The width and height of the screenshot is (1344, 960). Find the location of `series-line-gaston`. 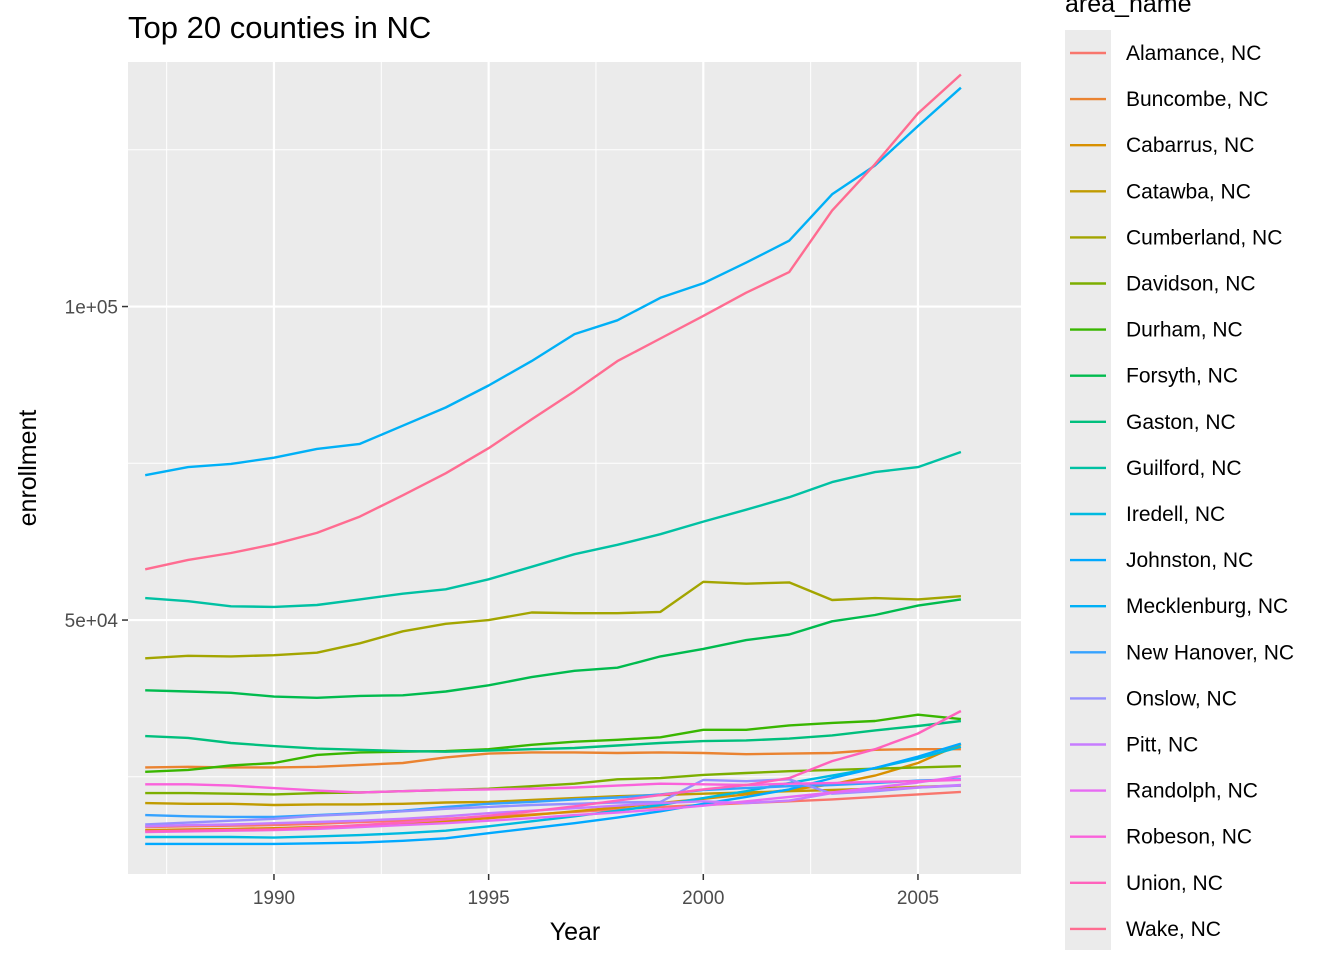

series-line-gaston is located at coordinates (553, 736).